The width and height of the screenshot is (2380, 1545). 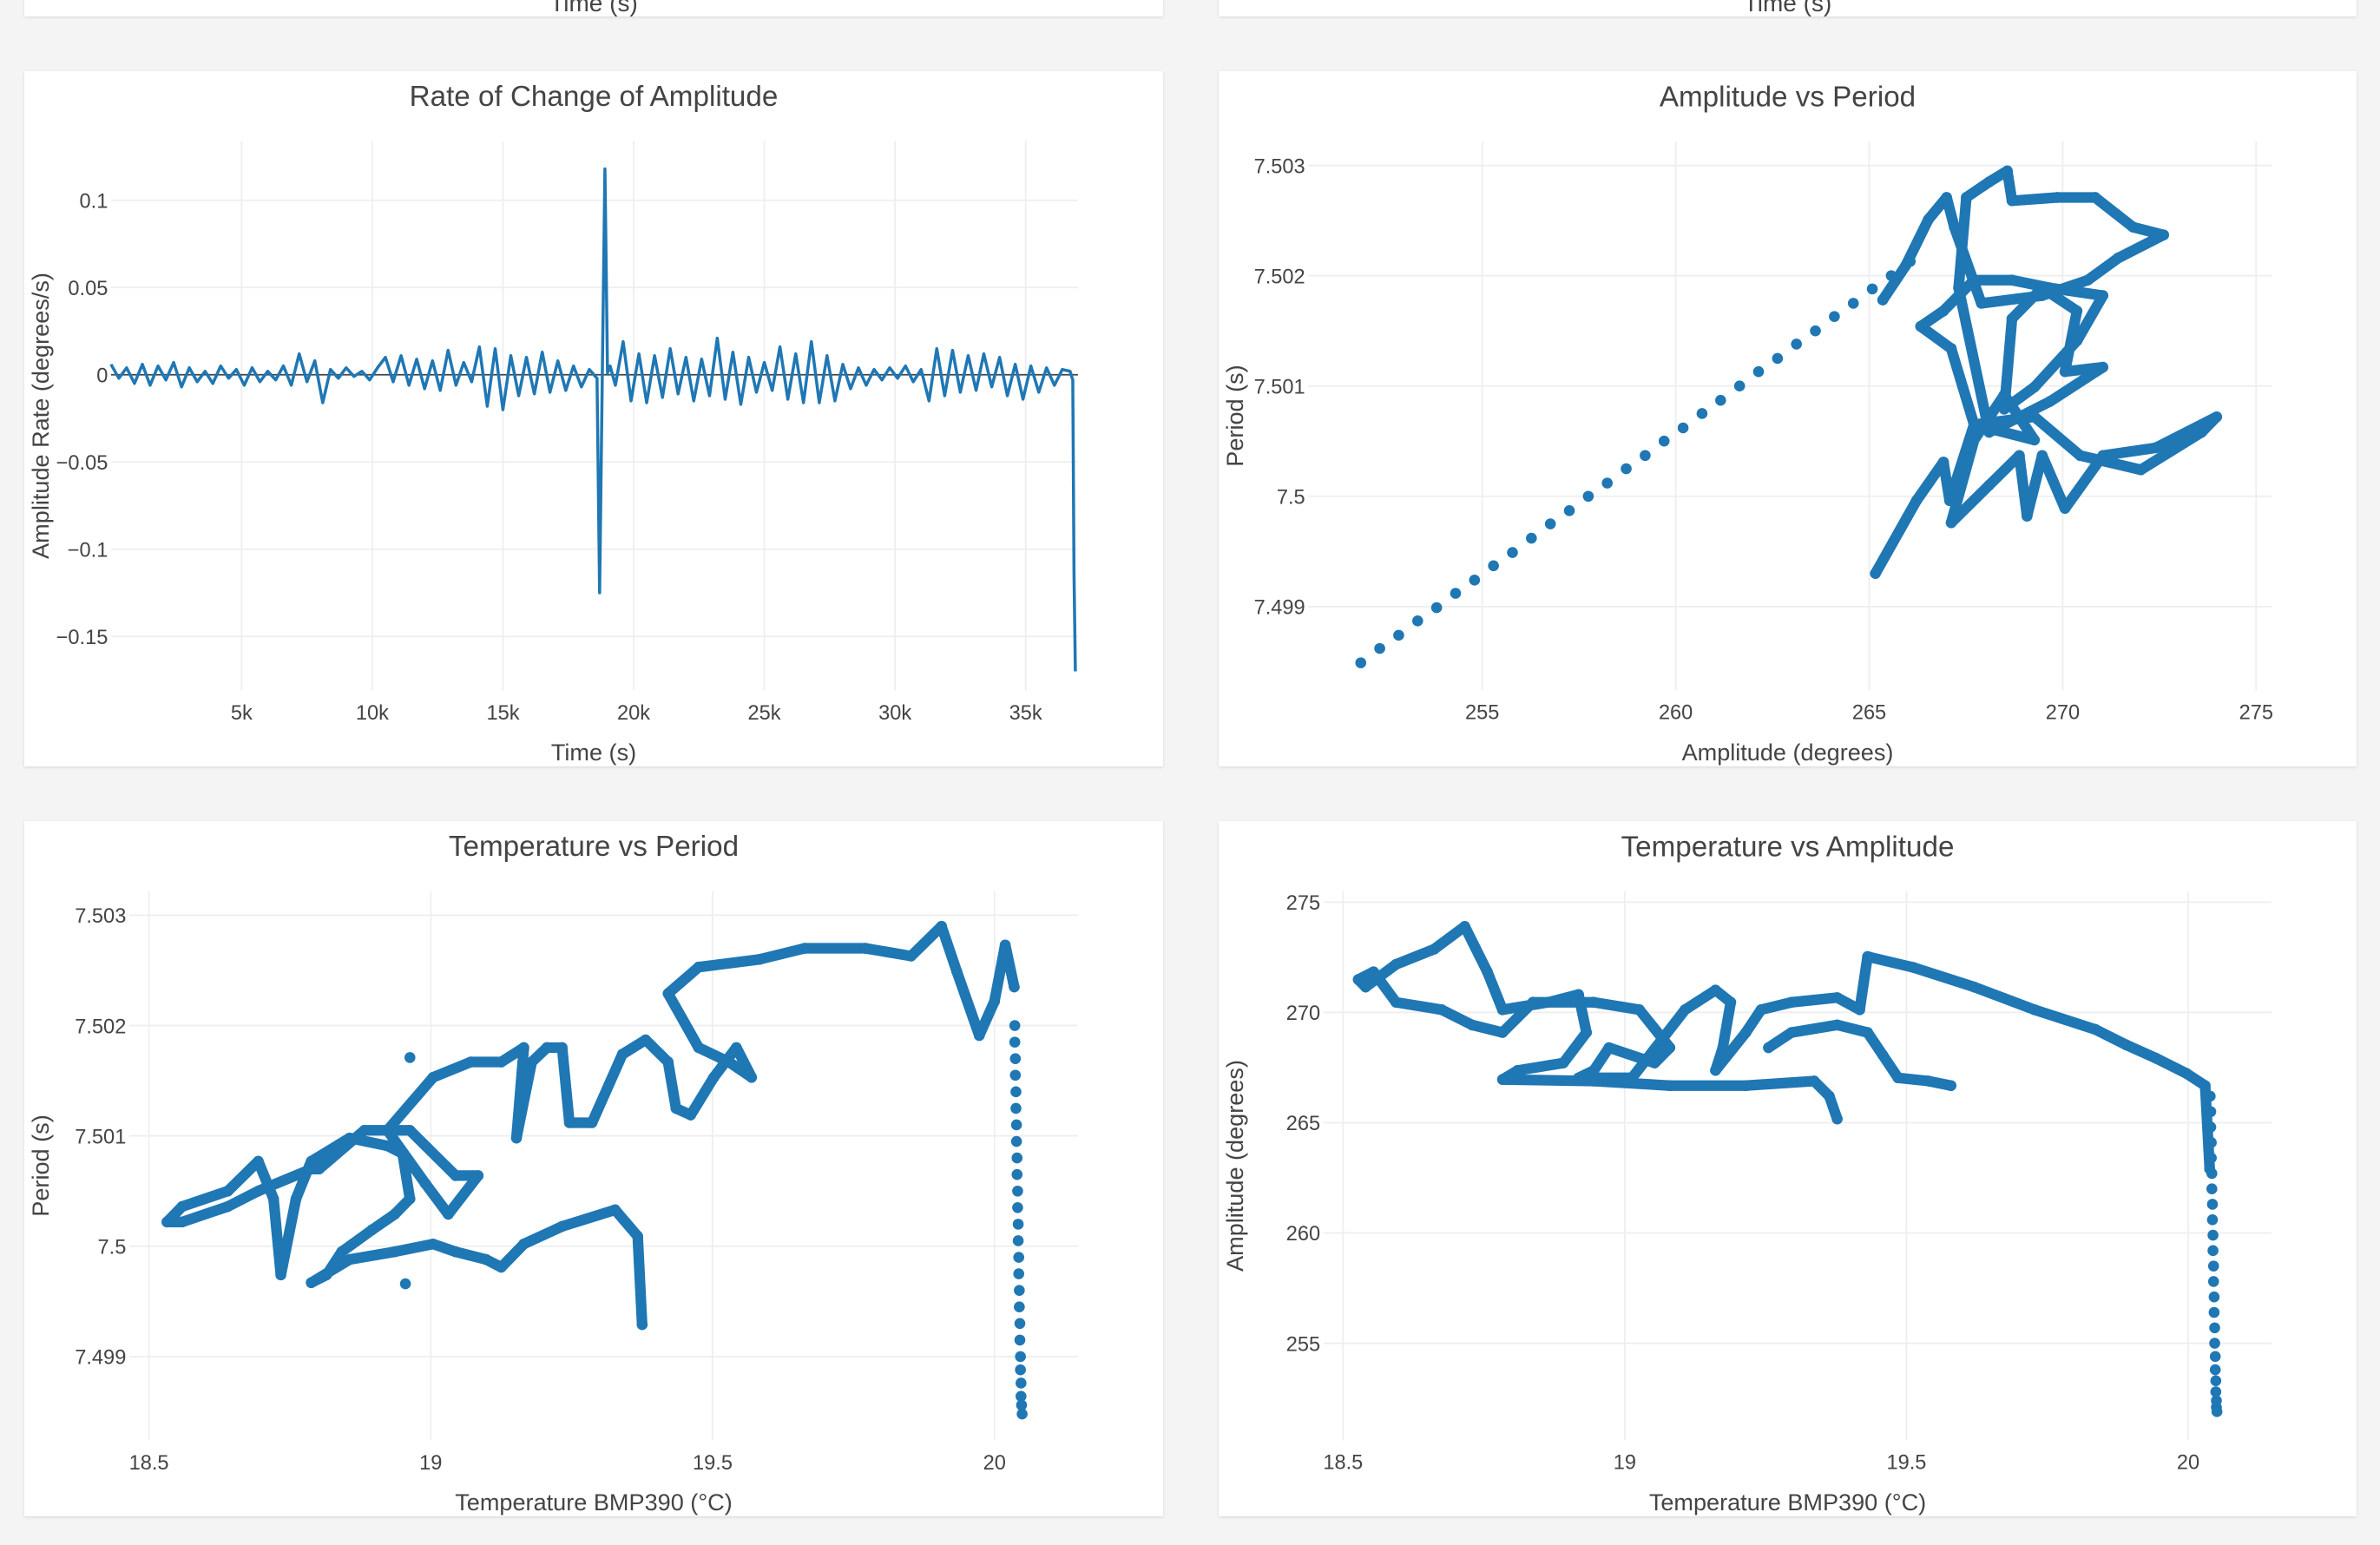 What do you see at coordinates (1788, 752) in the screenshot?
I see `x-axis-label: Amplitude (degrees)` at bounding box center [1788, 752].